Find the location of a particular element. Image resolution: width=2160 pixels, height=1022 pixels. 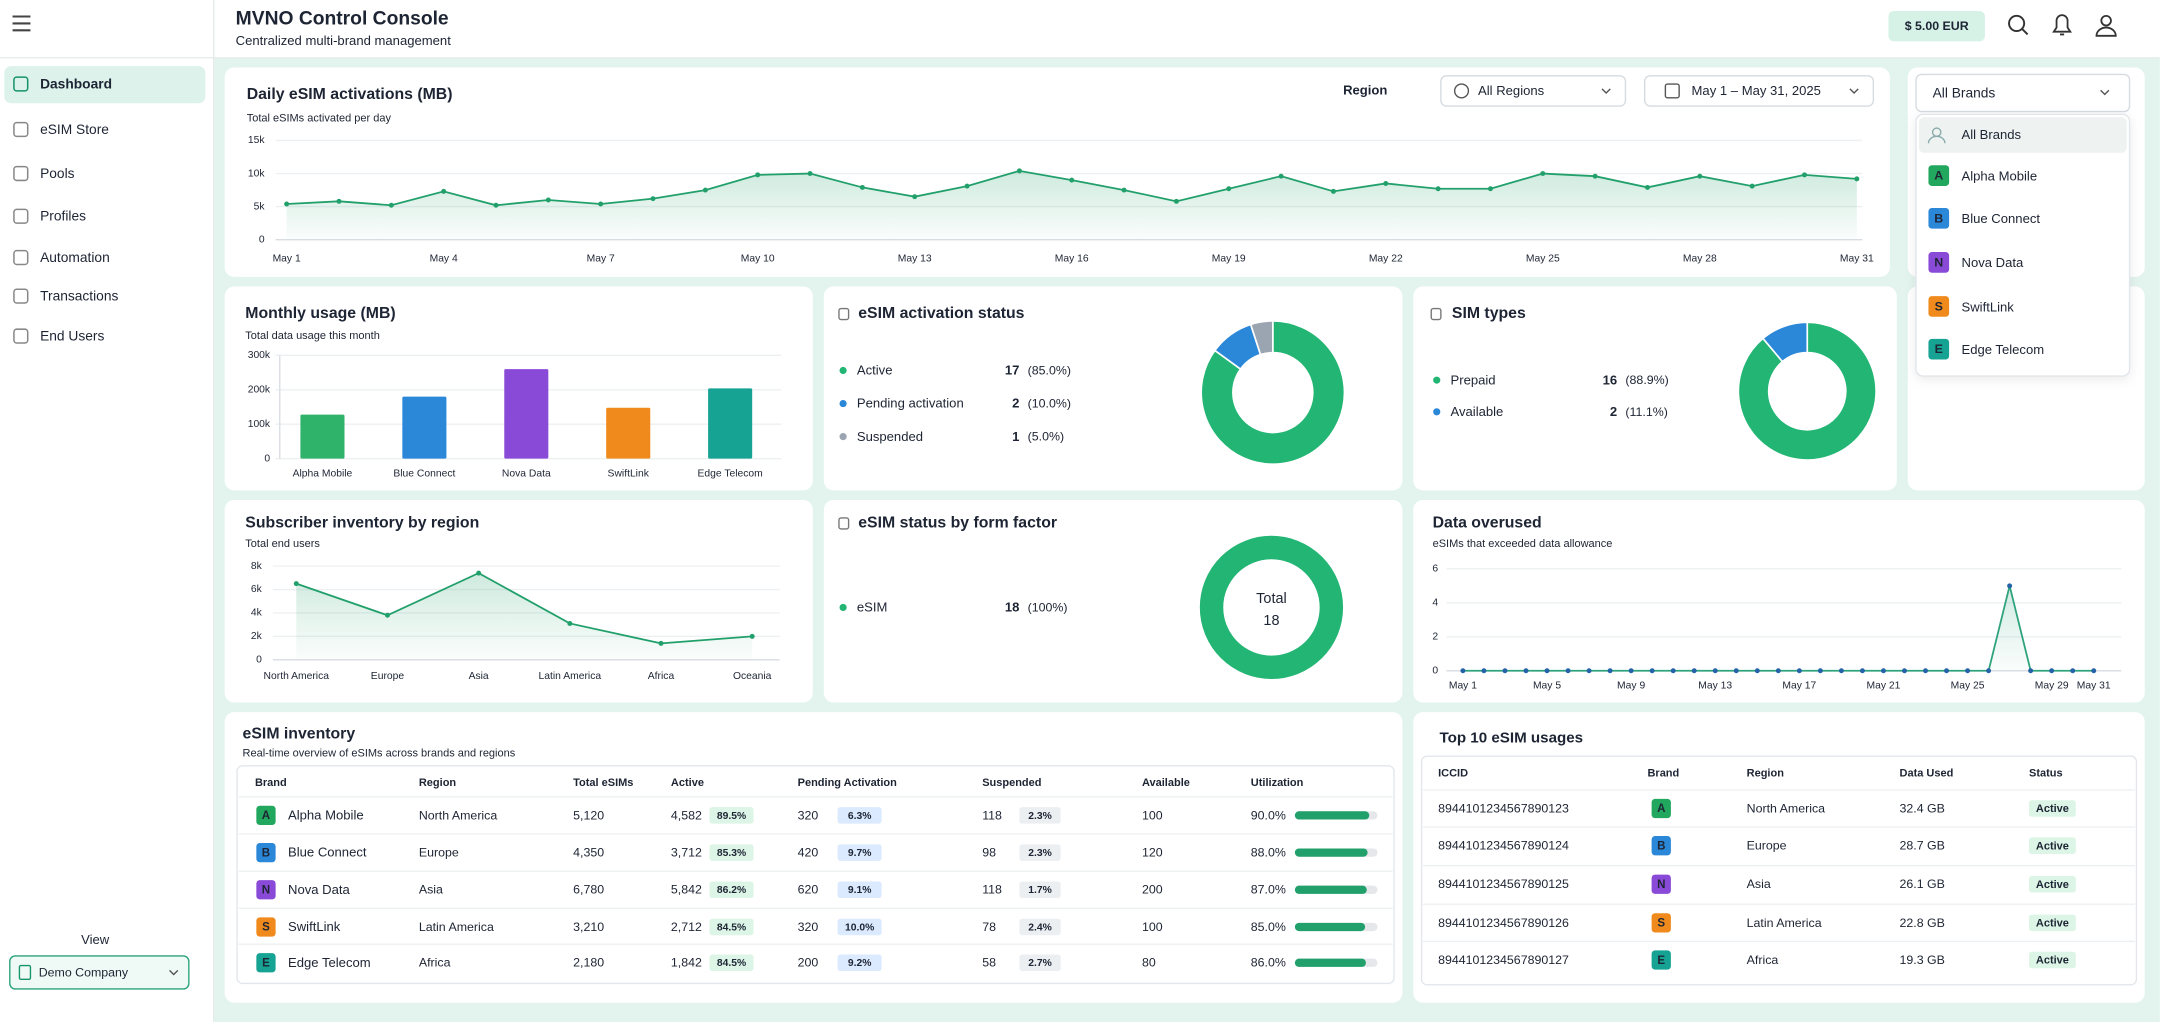

x-tick-label: May 13 is located at coordinates (1715, 686).